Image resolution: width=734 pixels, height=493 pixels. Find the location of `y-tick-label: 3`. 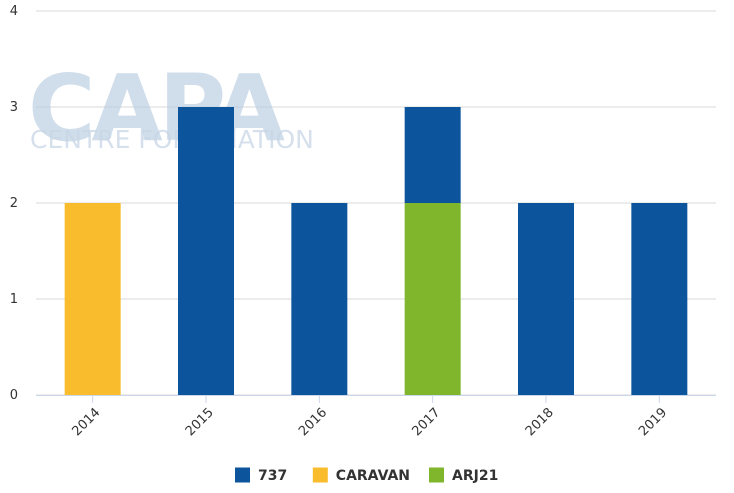

y-tick-label: 3 is located at coordinates (14, 107).